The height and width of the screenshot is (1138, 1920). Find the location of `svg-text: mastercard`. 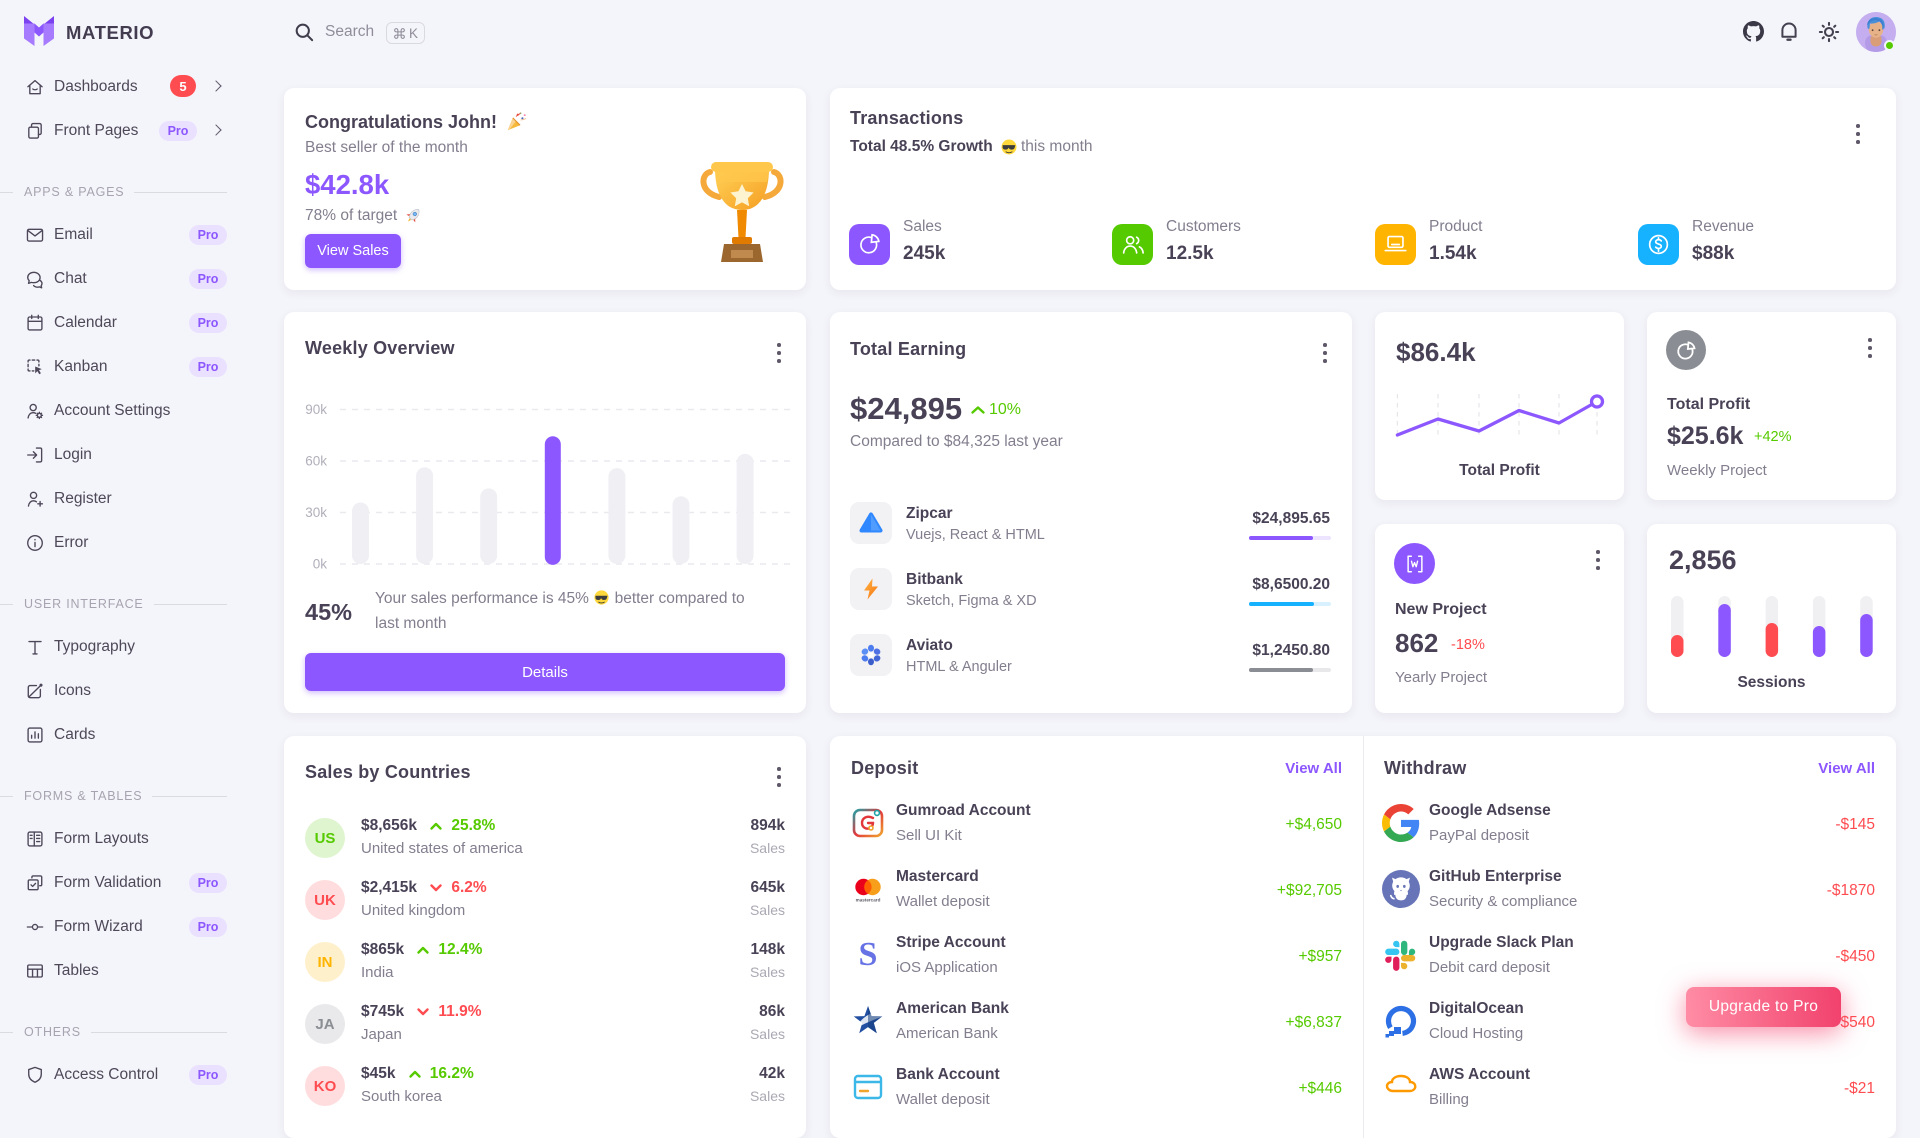

svg-text: mastercard is located at coordinates (868, 900).